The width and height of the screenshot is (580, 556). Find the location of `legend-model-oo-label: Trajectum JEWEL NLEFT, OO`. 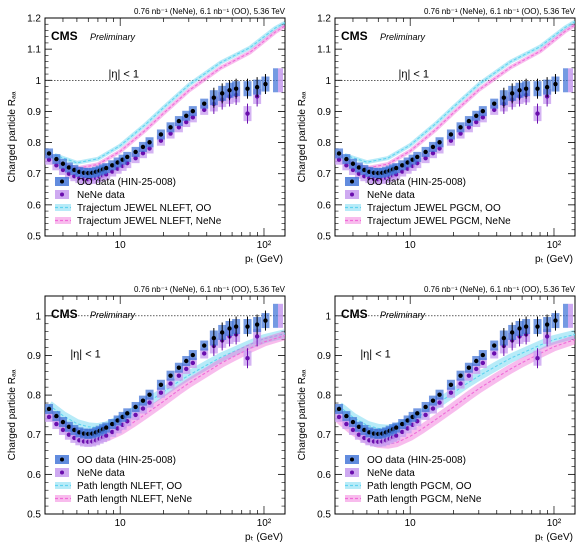

legend-model-oo-label: Trajectum JEWEL NLEFT, OO is located at coordinates (144, 208).